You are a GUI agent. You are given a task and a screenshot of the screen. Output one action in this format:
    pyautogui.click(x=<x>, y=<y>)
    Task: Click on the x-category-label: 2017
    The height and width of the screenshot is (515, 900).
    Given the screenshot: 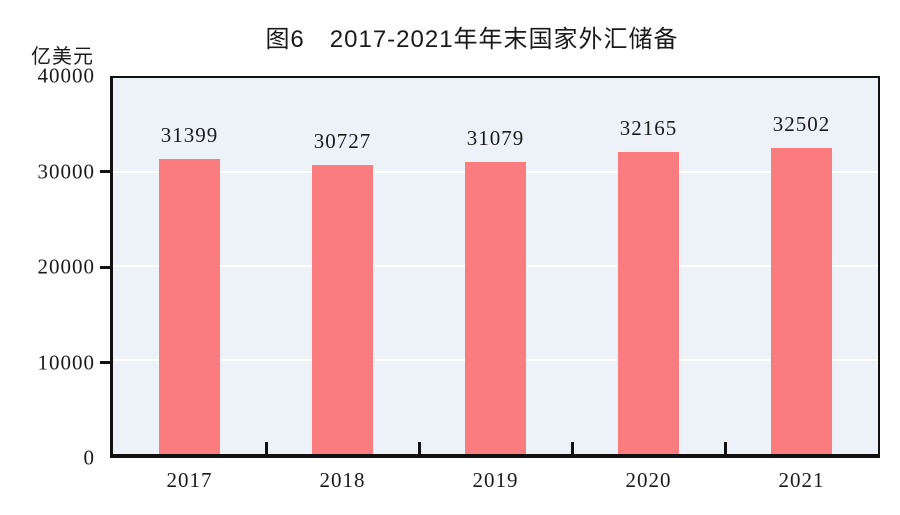 What is the action you would take?
    pyautogui.click(x=189, y=480)
    